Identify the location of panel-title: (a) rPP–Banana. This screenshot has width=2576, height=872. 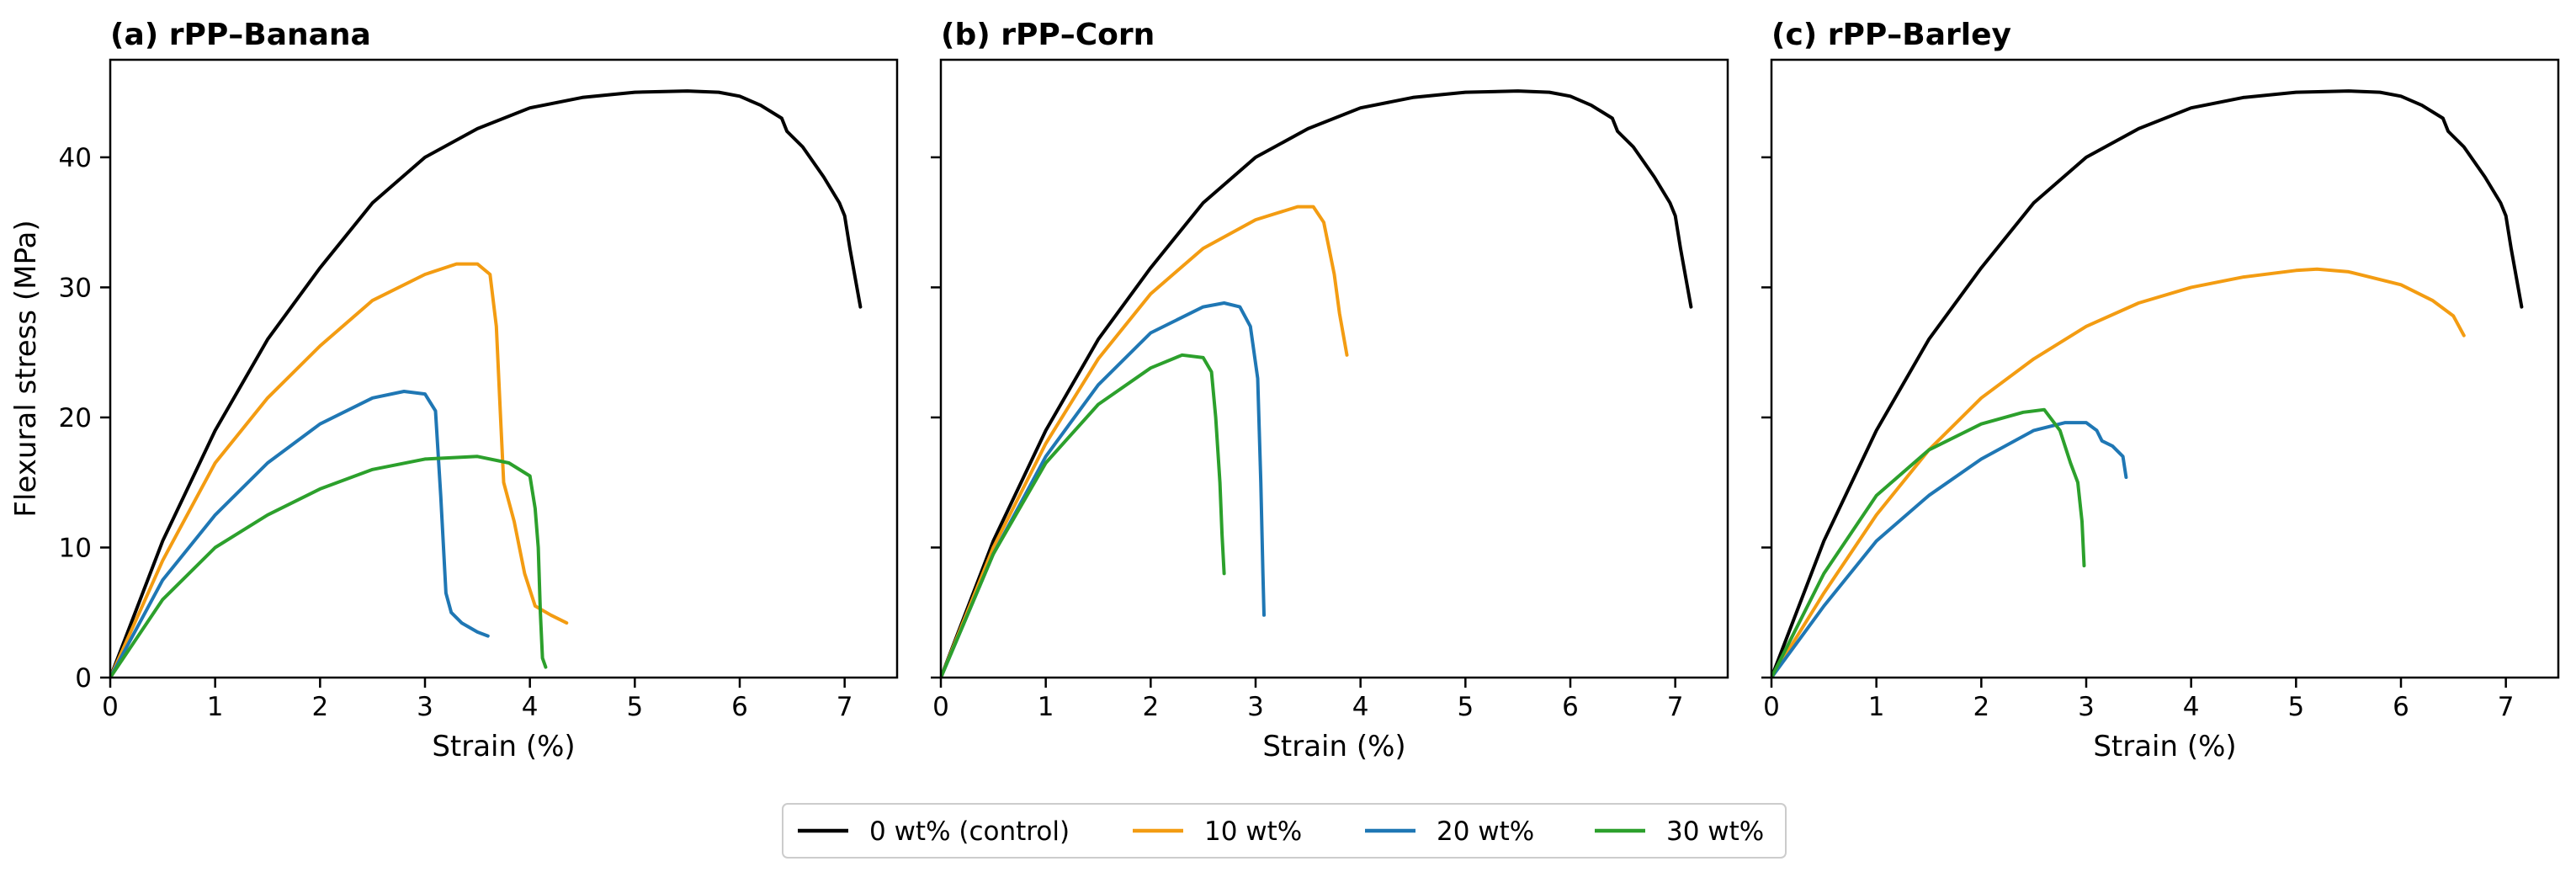
(240, 35).